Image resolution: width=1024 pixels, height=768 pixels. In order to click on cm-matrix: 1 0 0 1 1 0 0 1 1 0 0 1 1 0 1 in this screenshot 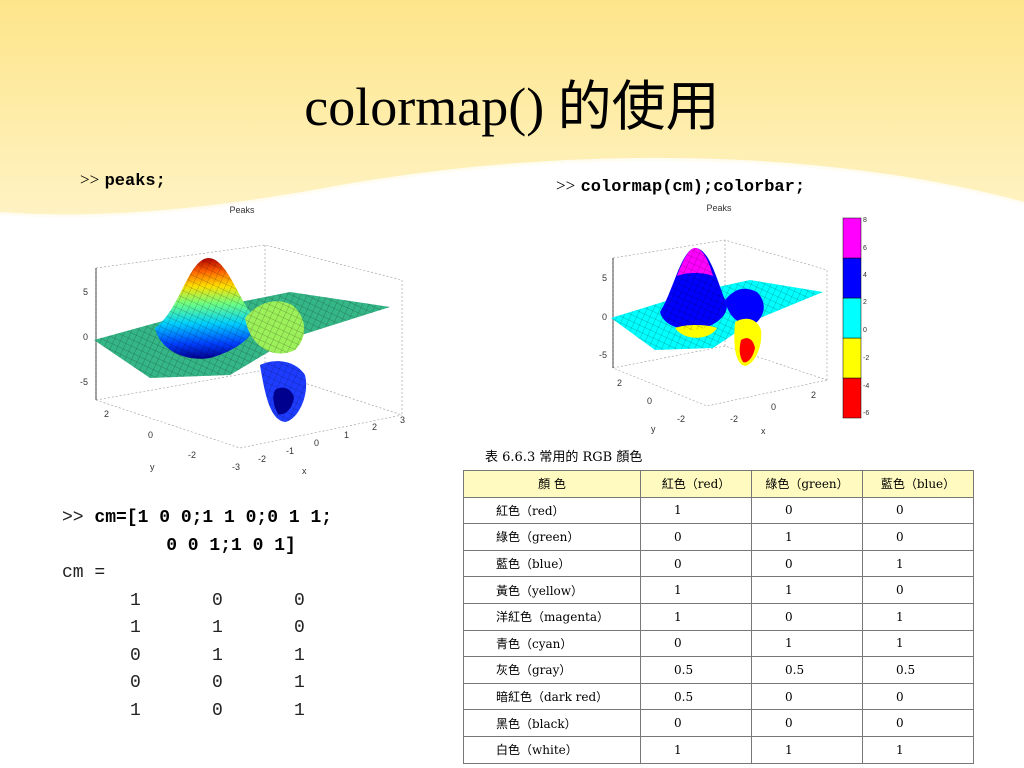, I will do `click(219, 657)`.